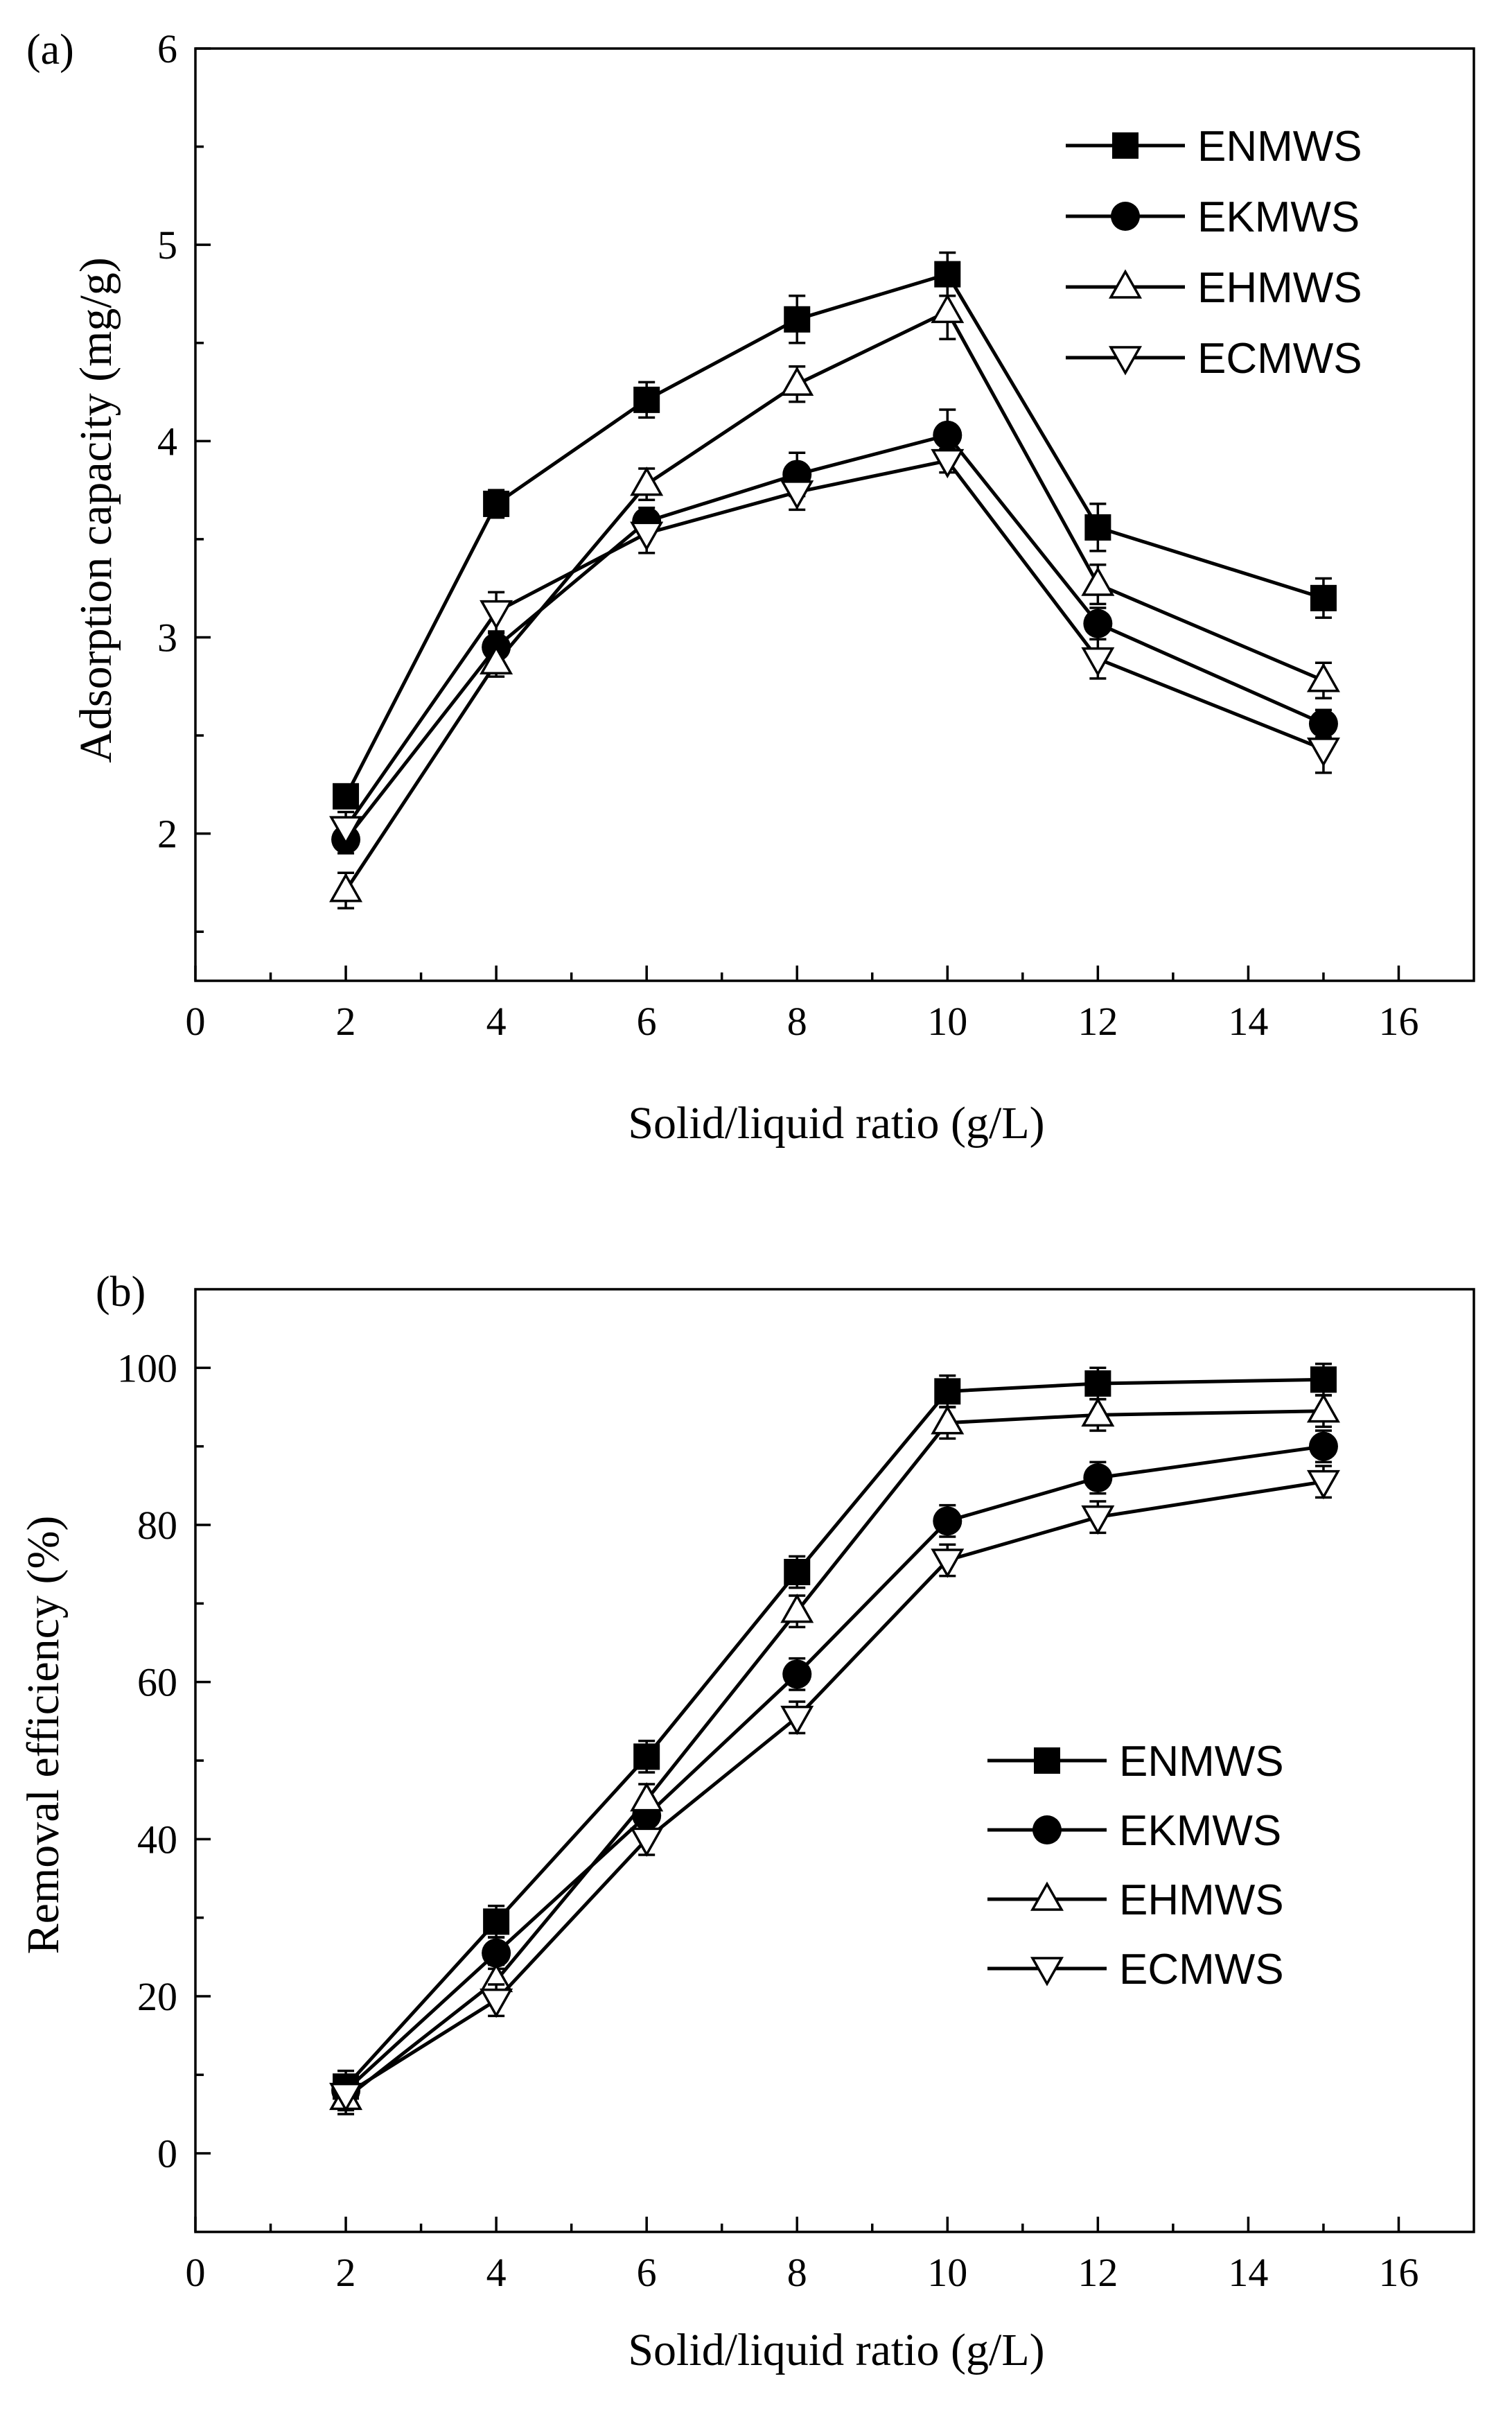 This screenshot has width=1512, height=2426. Describe the element at coordinates (1278, 217) in the screenshot. I see `panel-a-legend-label: EKMWS` at that location.